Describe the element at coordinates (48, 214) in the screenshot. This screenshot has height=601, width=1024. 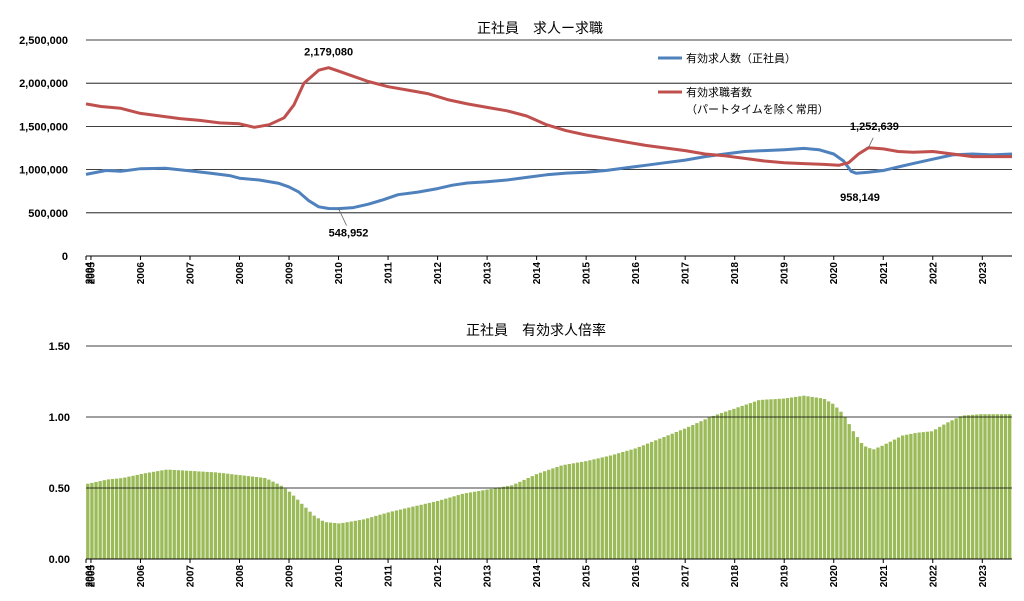
I see `chart-1-y-tick: 500,000` at that location.